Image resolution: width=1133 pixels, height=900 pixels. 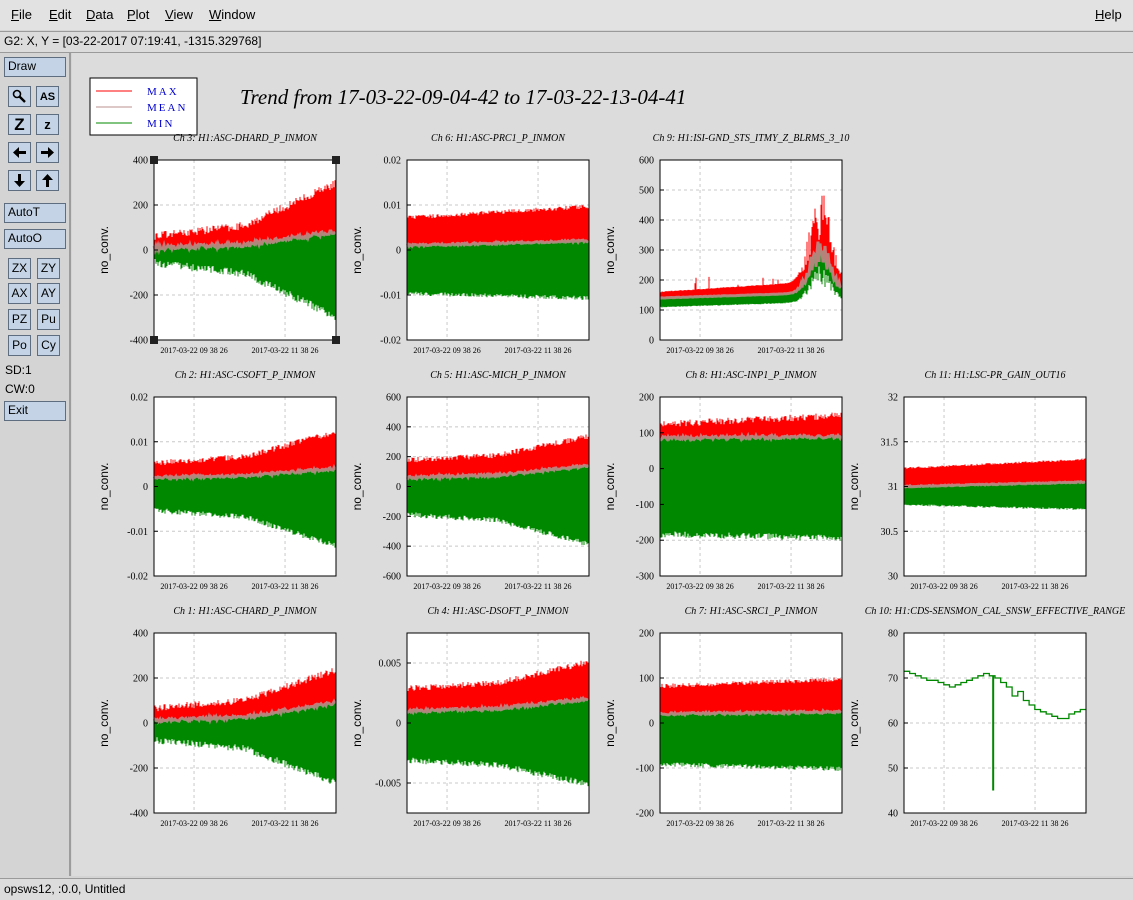 I want to click on y-tick-label: 70, so click(x=893, y=679).